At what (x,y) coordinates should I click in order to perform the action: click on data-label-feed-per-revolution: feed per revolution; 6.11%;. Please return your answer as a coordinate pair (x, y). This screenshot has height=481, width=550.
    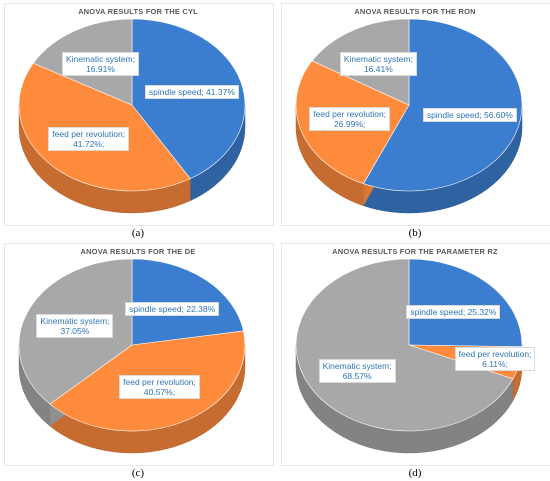
    Looking at the image, I should click on (495, 359).